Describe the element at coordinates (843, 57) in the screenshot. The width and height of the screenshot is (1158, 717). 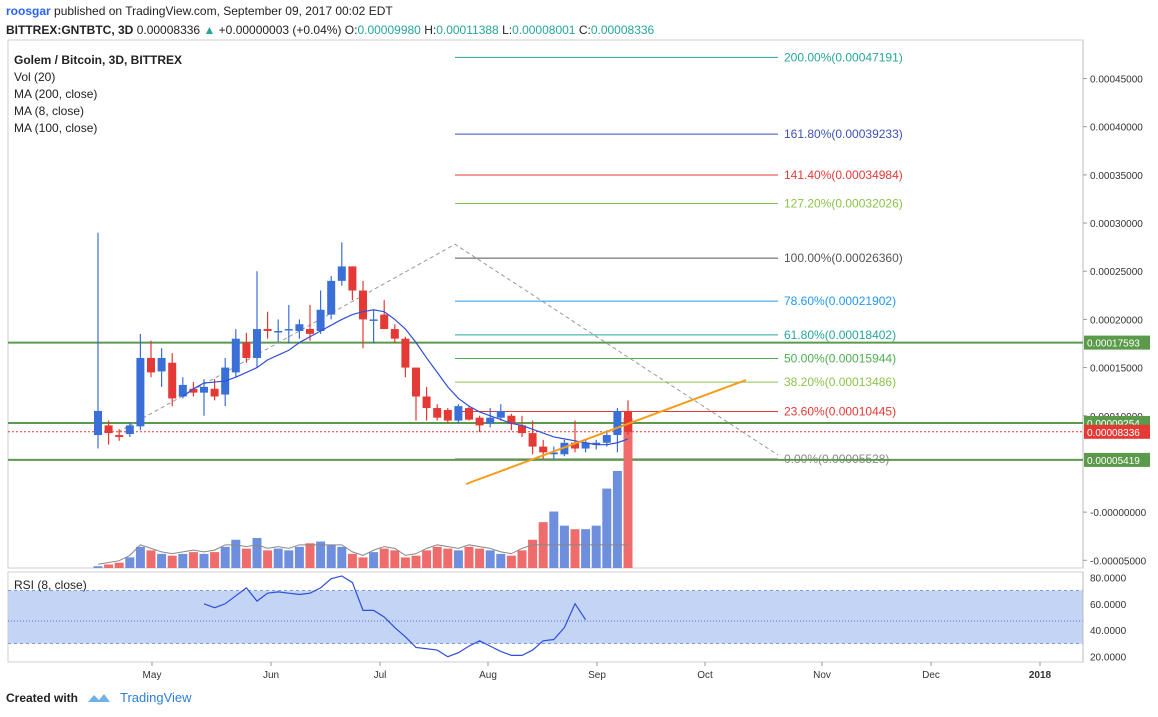
I see `fib-level-label: 200.00%(0.00047191)` at that location.